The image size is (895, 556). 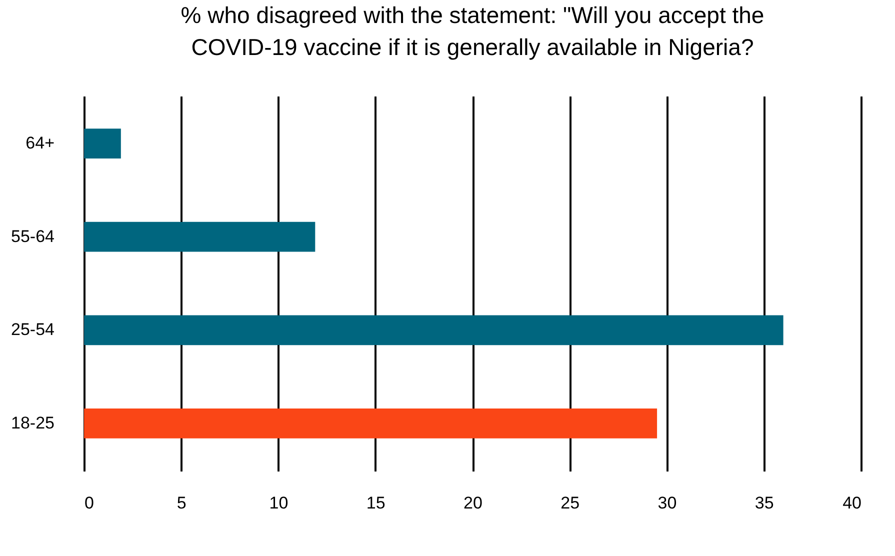 I want to click on x-tick-label: 10, so click(x=278, y=503).